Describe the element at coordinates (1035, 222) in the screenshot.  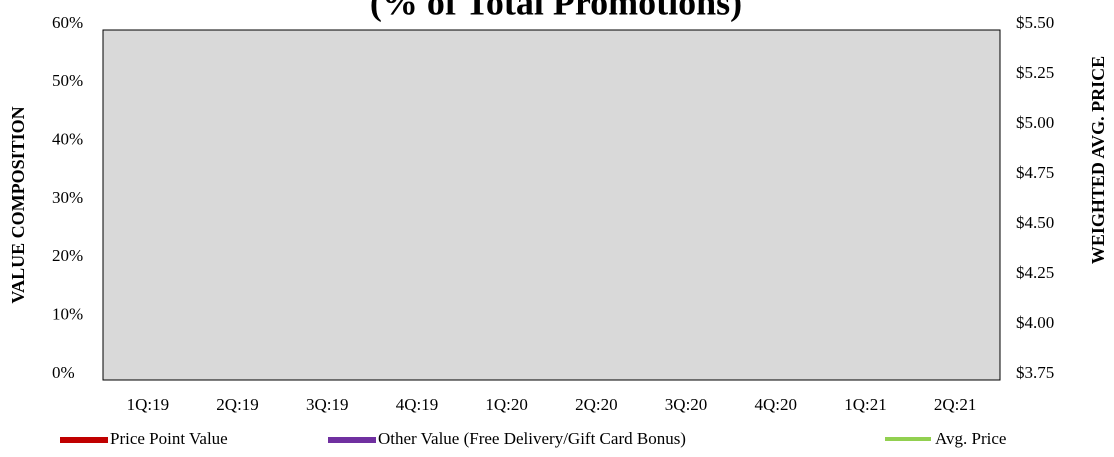
I see `y2-tick-label: $4.50` at that location.